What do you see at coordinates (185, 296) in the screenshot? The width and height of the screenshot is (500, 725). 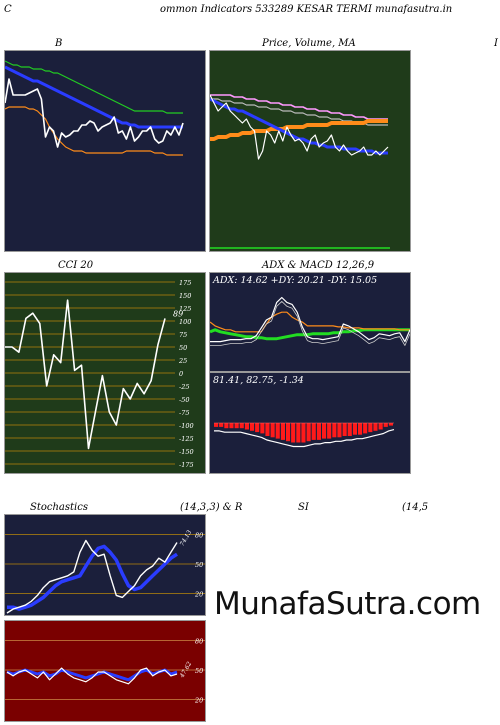 I see `cci-tick-1: 150` at bounding box center [185, 296].